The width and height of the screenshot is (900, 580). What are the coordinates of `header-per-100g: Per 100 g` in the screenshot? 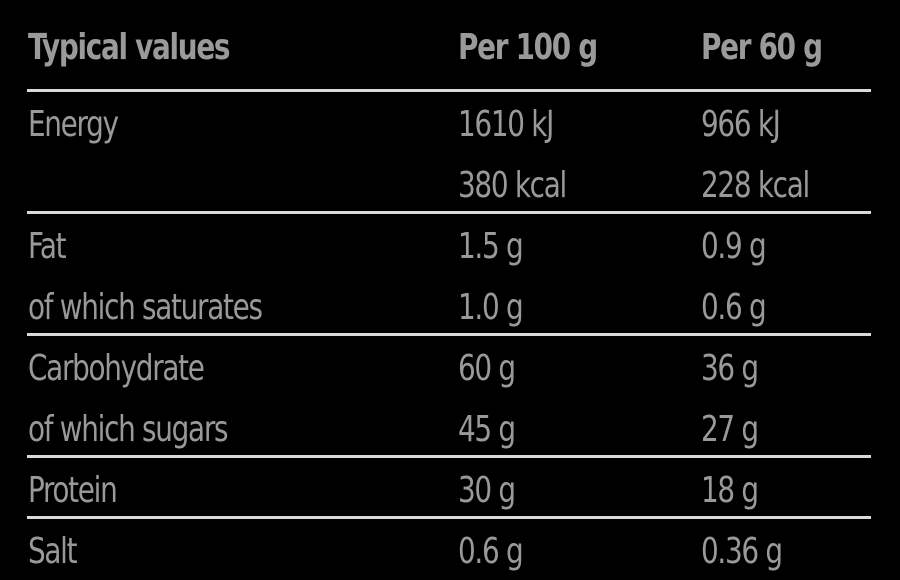 It's located at (528, 47).